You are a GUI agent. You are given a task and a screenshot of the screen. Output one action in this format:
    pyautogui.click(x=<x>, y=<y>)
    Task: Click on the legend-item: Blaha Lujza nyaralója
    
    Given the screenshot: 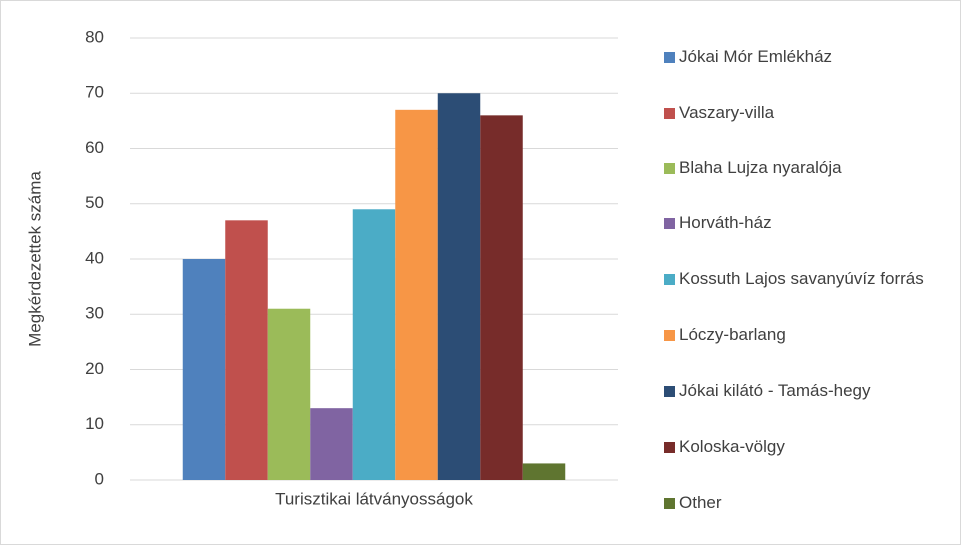 What is the action you would take?
    pyautogui.click(x=805, y=168)
    